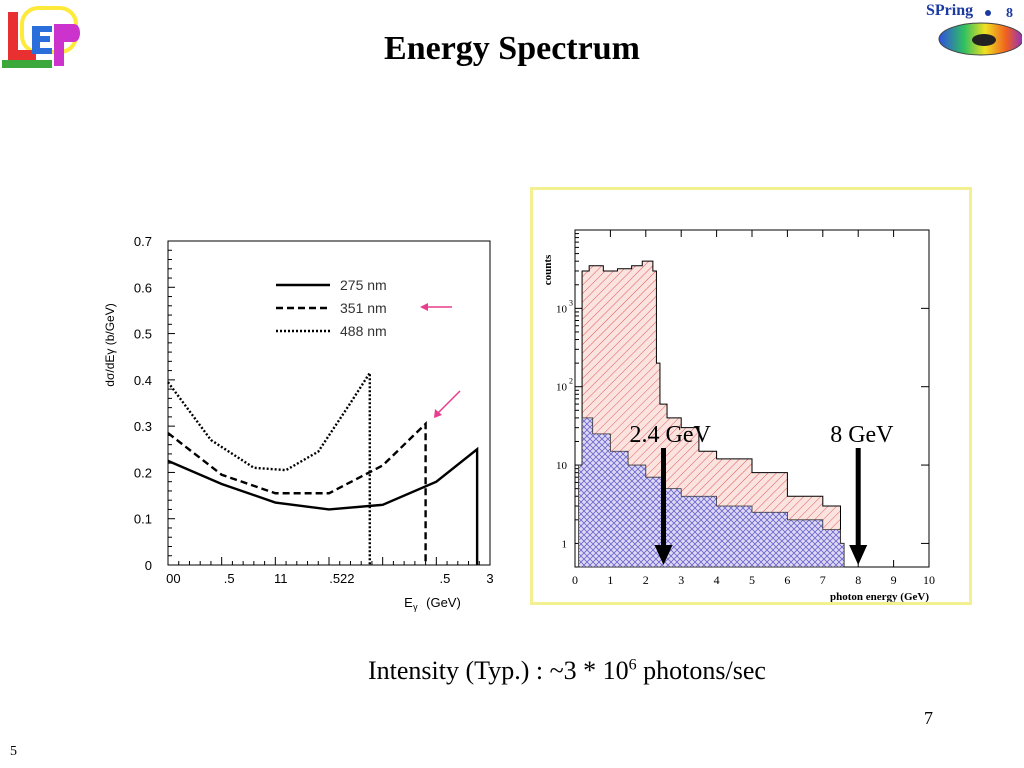  What do you see at coordinates (173, 578) in the screenshot?
I see `x-tick-label: 00` at bounding box center [173, 578].